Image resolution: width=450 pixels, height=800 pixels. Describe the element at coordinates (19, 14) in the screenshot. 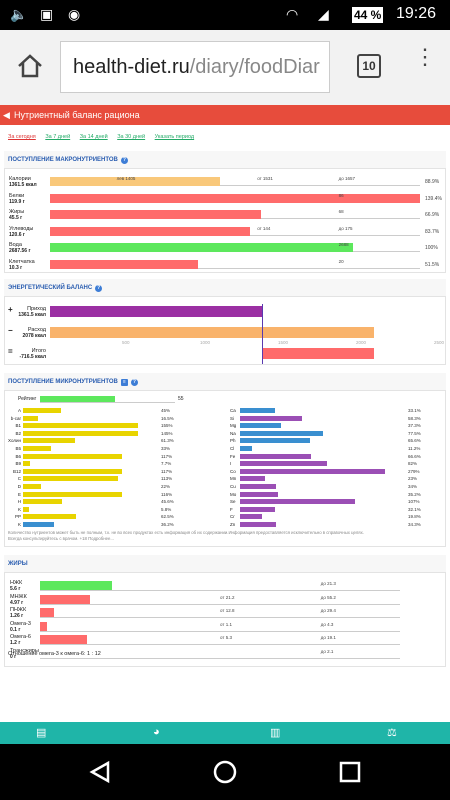

I see `volume-icon: 🔈` at that location.